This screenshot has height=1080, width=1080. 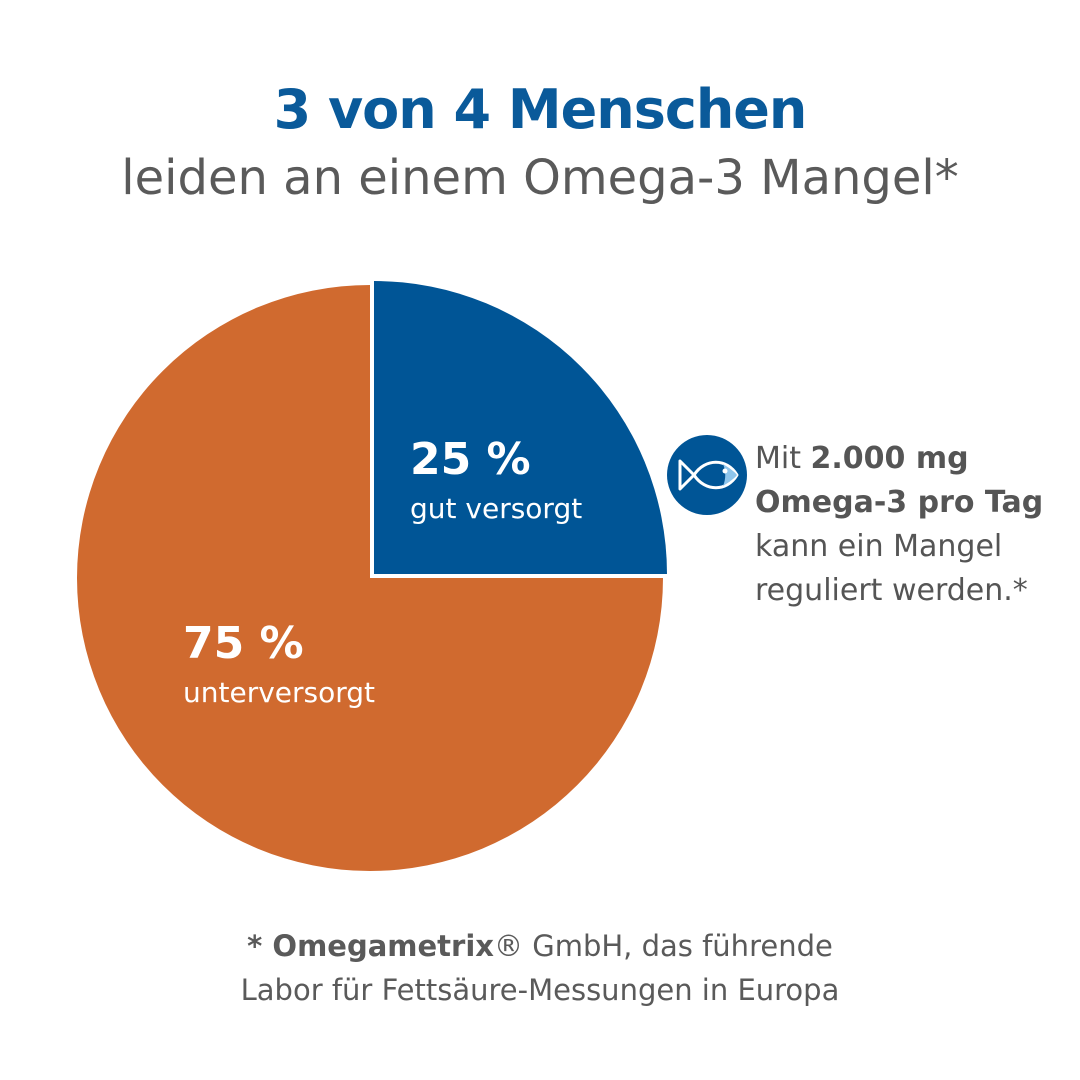 I want to click on fish-icon, so click(x=707, y=475).